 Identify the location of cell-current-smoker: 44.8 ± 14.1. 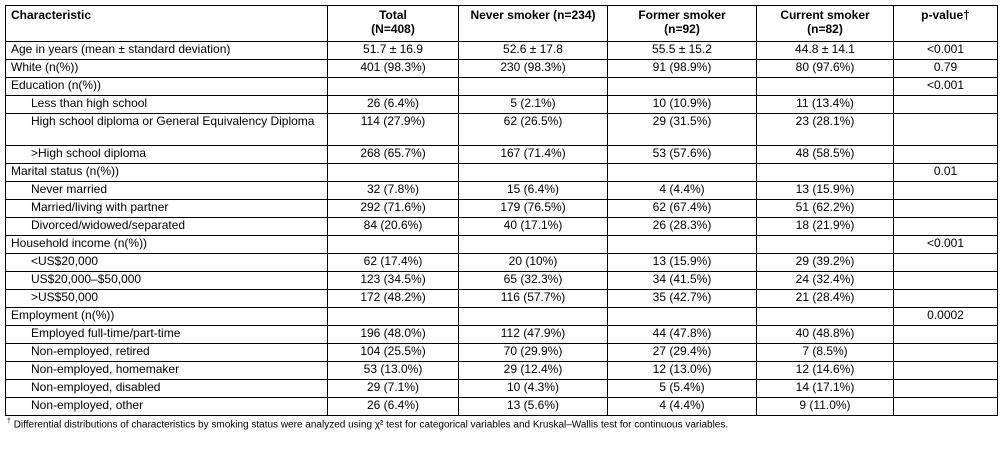
(825, 50).